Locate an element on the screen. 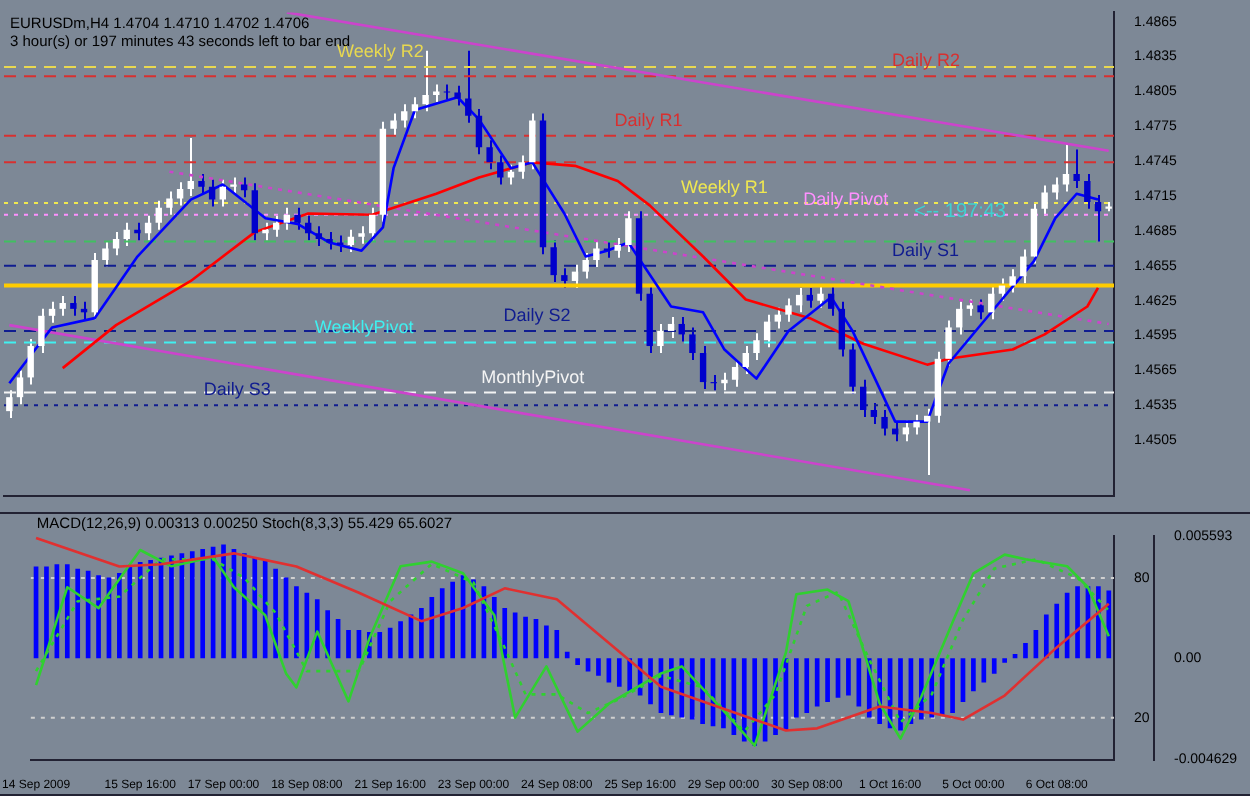 The width and height of the screenshot is (1250, 796). ref-line-label: Daily R1 is located at coordinates (648, 119).